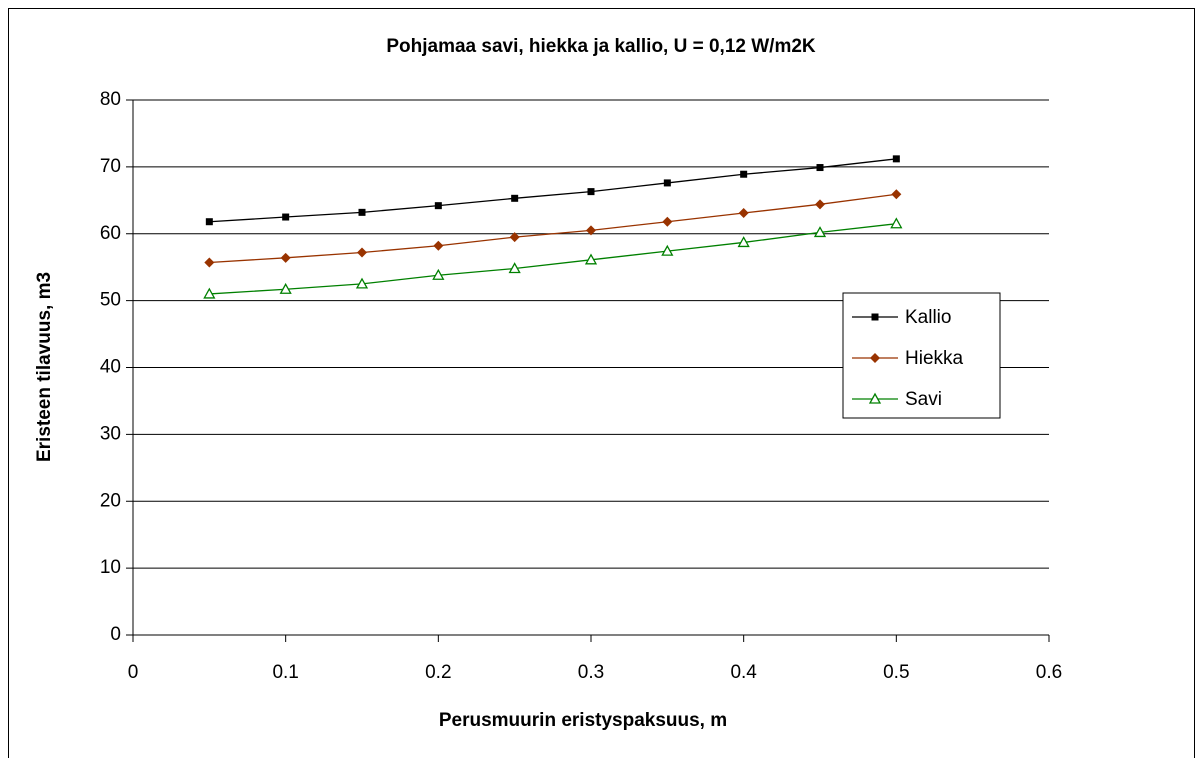  Describe the element at coordinates (923, 399) in the screenshot. I see `legend-label: Savi` at that location.